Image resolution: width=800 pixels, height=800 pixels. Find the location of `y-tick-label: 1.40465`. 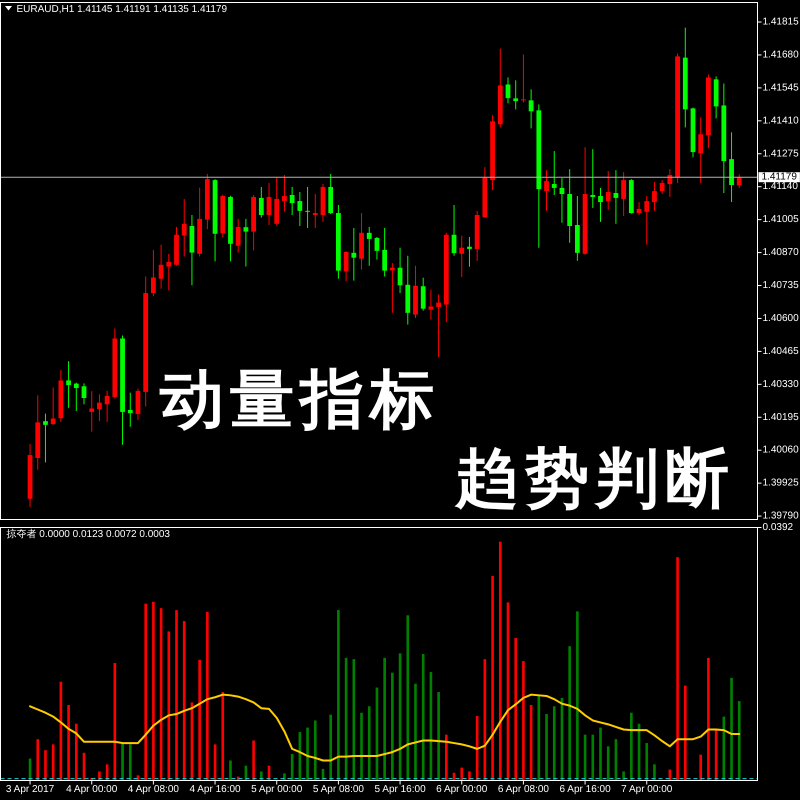

y-tick-label: 1.40465 is located at coordinates (781, 351).